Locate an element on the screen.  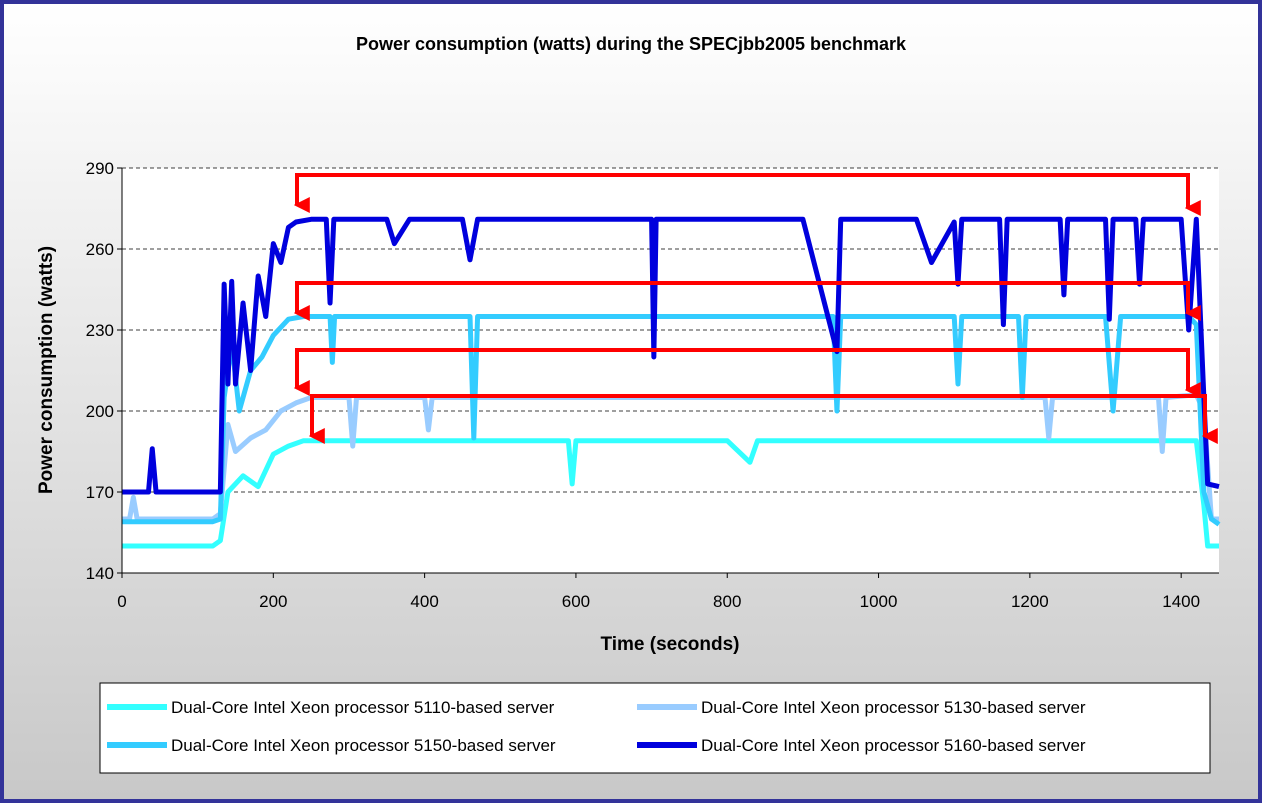
y-tick-label: 230 is located at coordinates (100, 330).